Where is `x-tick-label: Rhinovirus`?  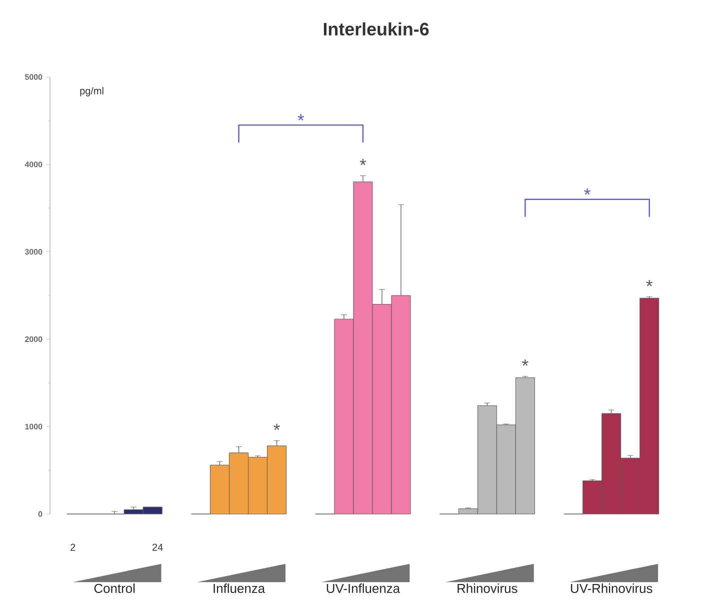
x-tick-label: Rhinovirus is located at coordinates (488, 589).